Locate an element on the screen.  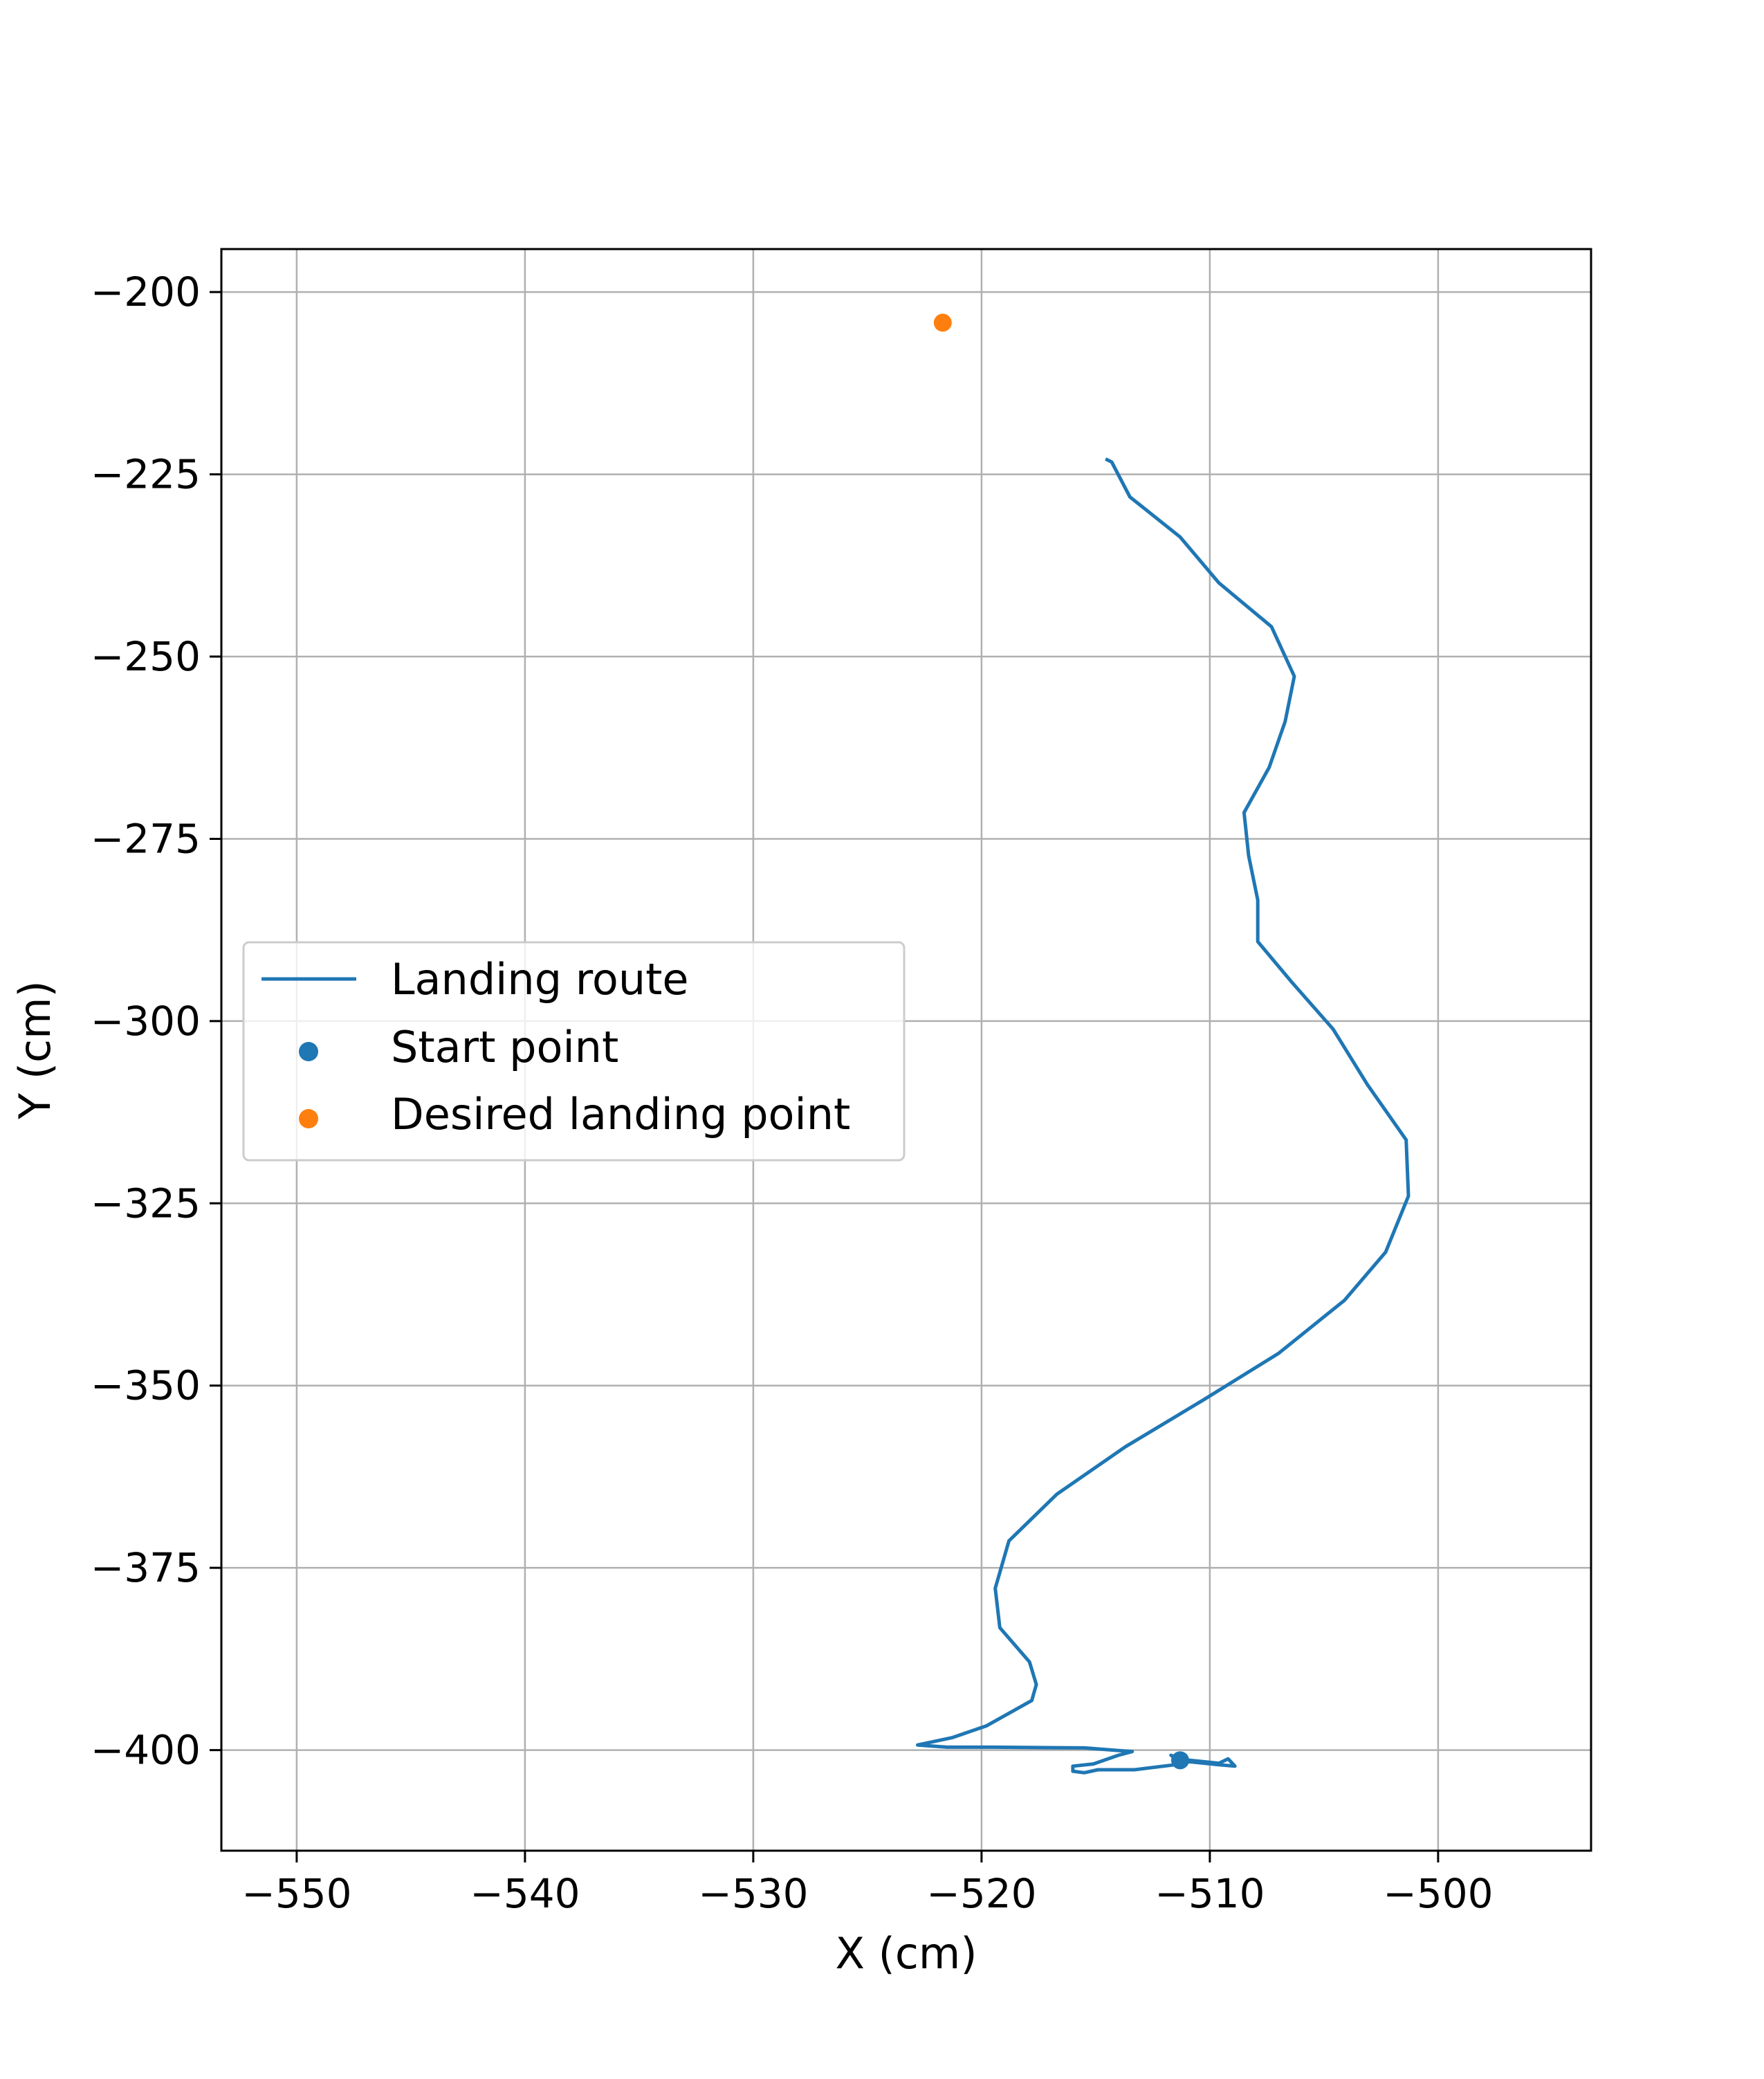
y-tick-label: −350 is located at coordinates (146, 1385).